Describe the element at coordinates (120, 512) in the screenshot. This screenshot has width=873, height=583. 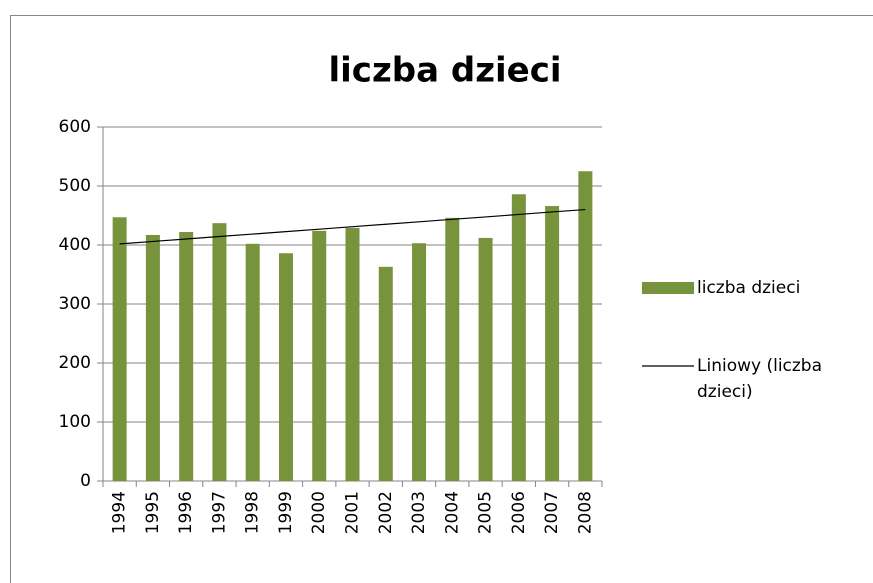
I see `x-tick-label: 1994` at that location.